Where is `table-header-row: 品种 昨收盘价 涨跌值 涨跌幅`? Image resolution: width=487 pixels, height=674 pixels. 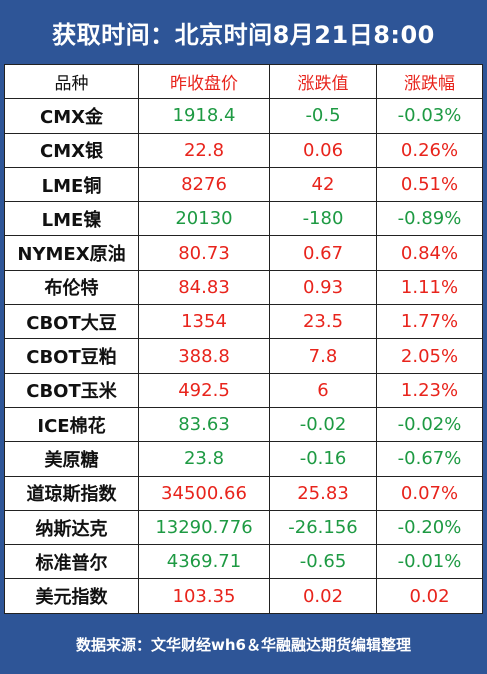
table-header-row: 品种 昨收盘价 涨跌值 涨跌幅 is located at coordinates (243, 81).